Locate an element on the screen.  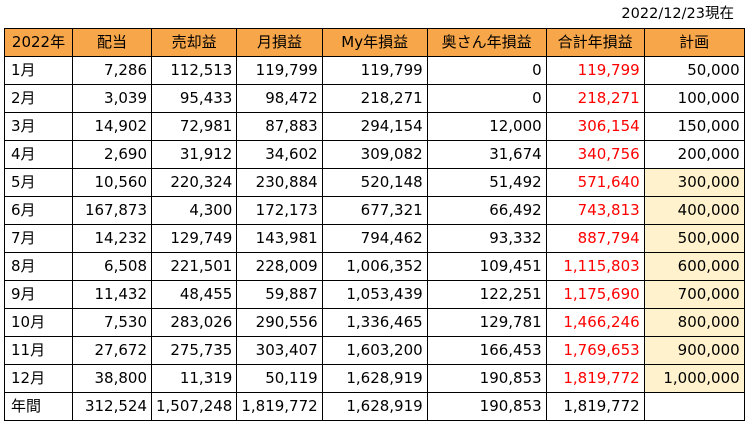
cell-dividend: 6,508 is located at coordinates (112, 266).